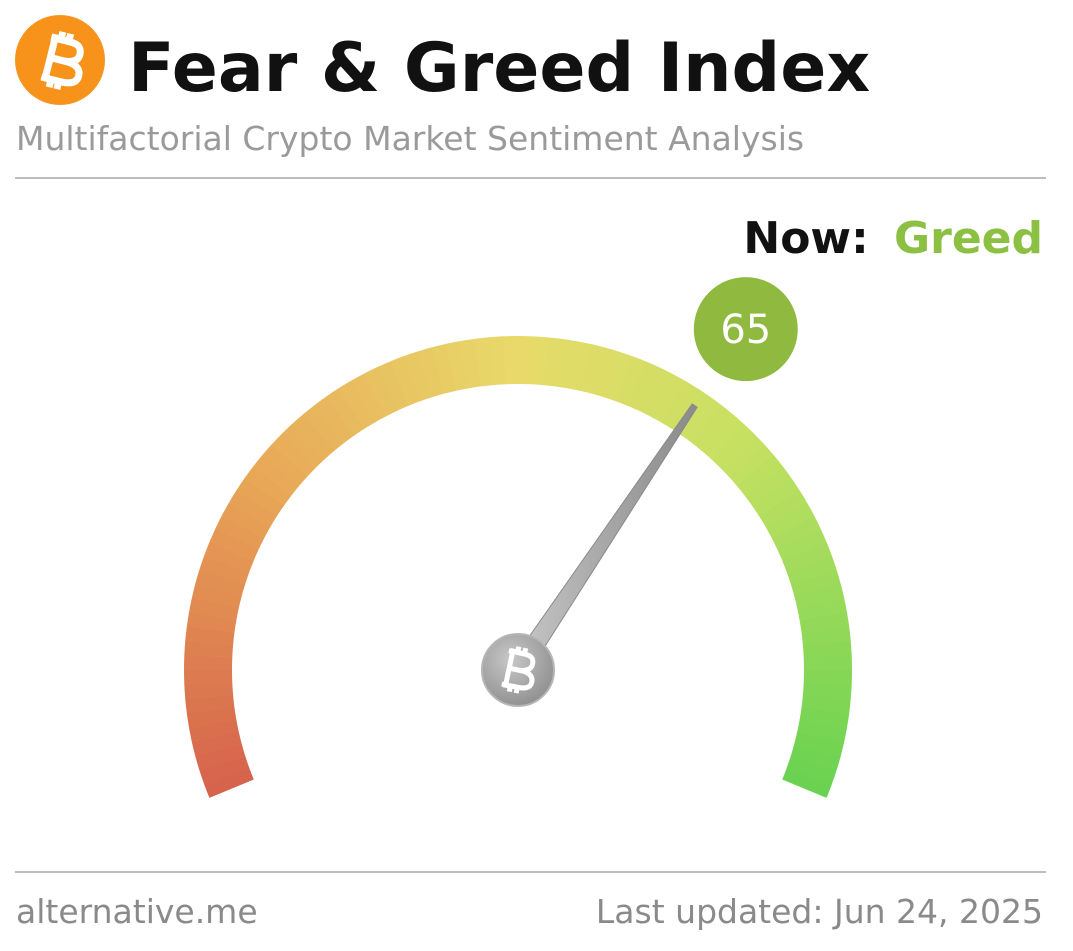 This screenshot has width=1073, height=951. Describe the element at coordinates (805, 238) in the screenshot. I see `now-label: Now:` at that location.